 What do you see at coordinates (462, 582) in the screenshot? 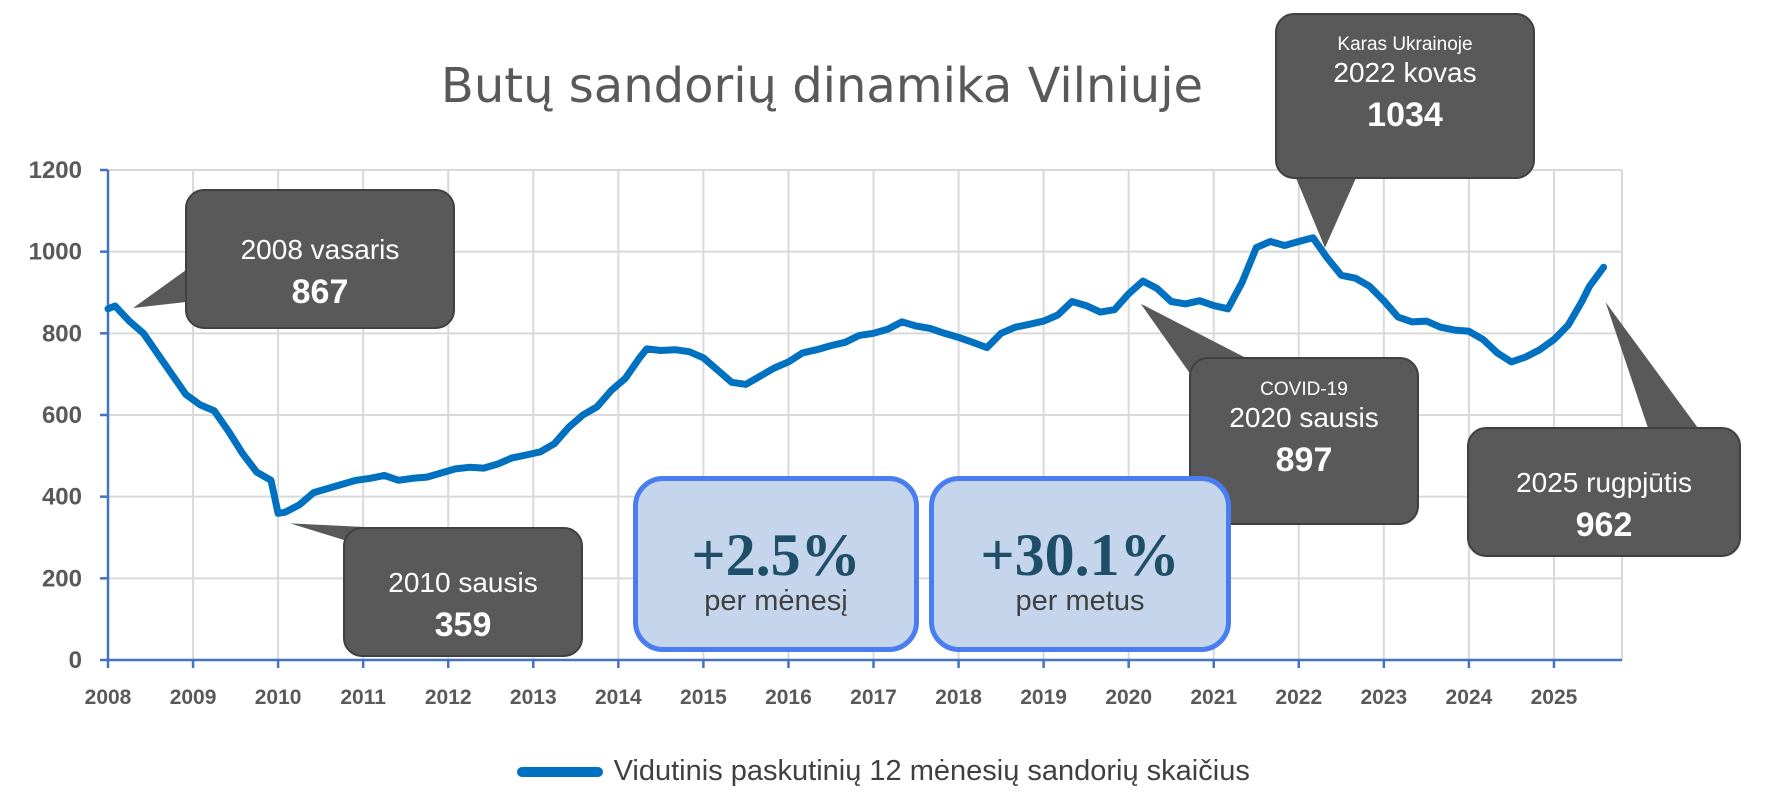
I see `callout-date: 2010 sausis` at bounding box center [462, 582].